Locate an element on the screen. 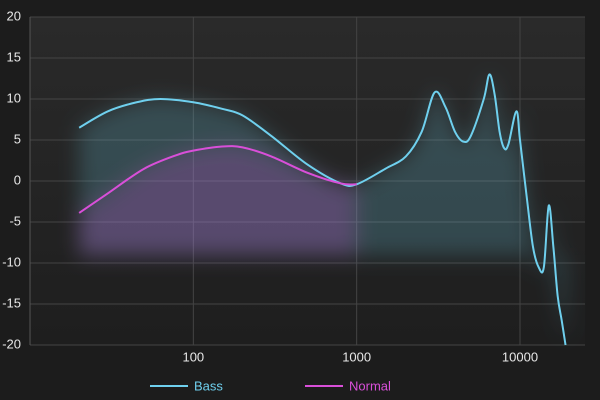  series-line is located at coordinates (217, 179).